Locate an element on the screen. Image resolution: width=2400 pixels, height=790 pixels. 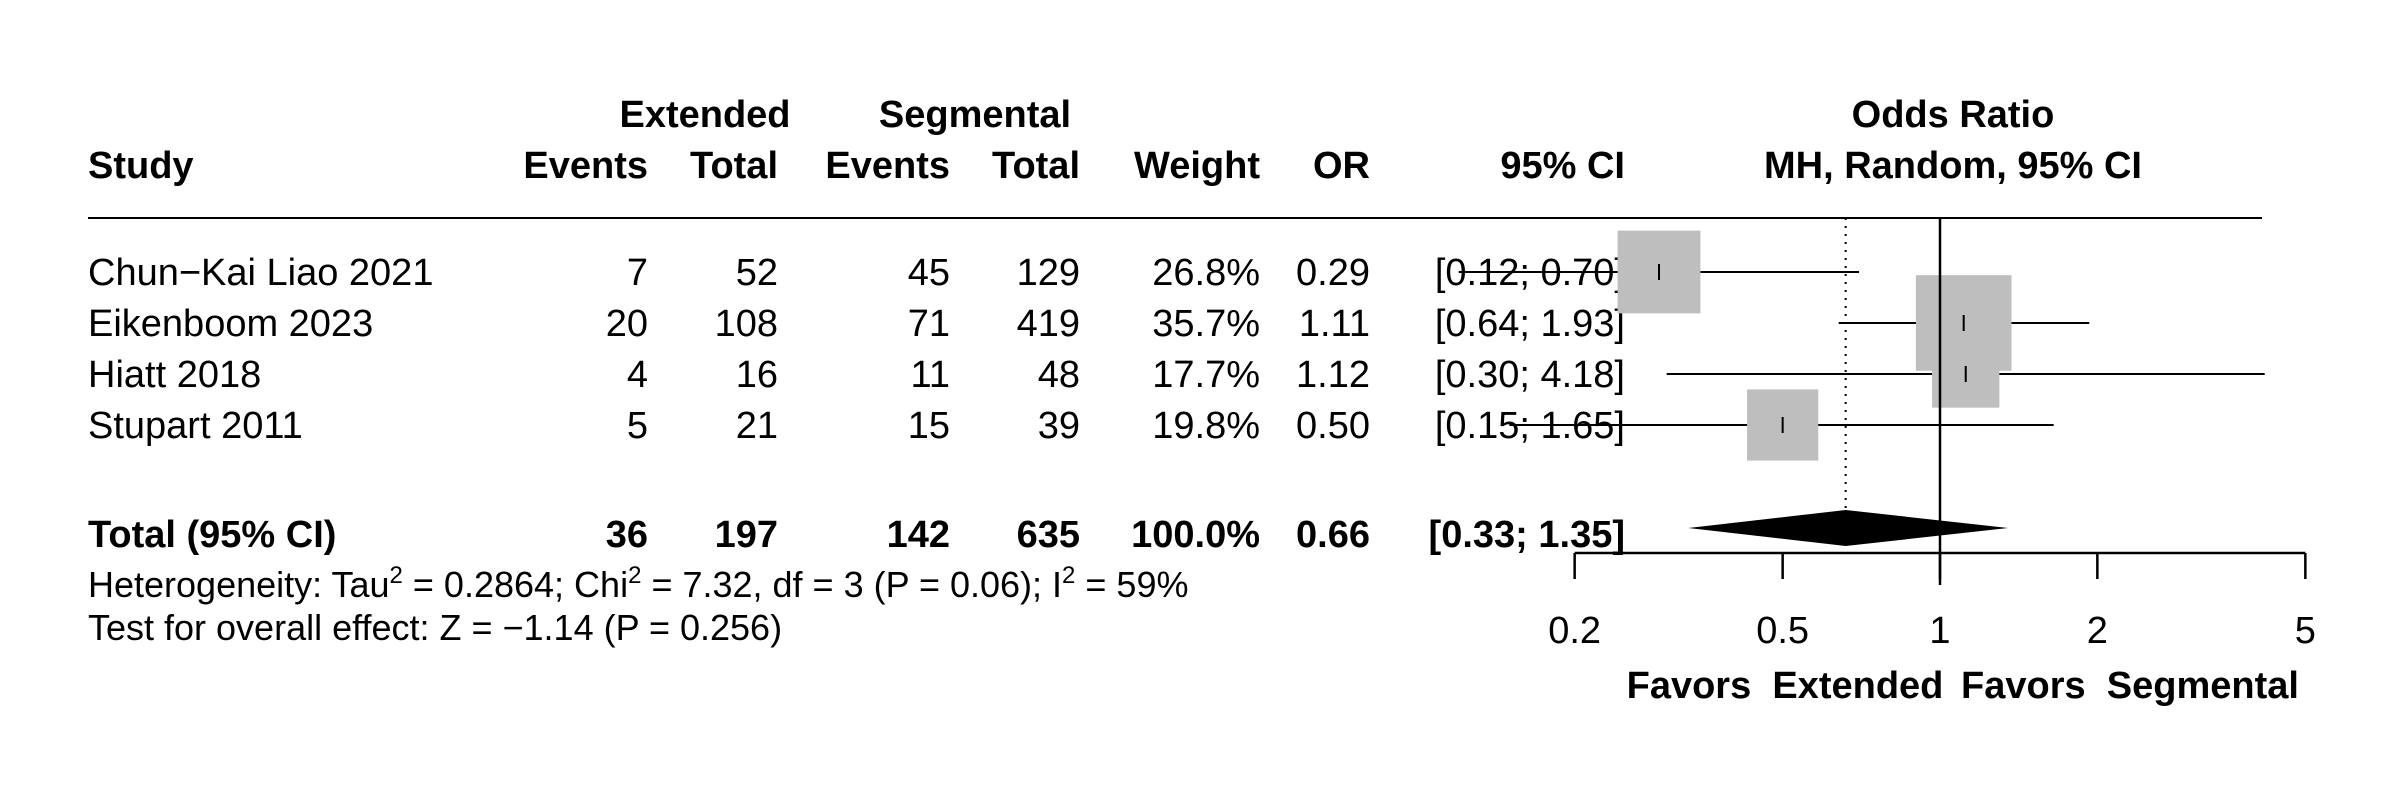
group2-header: Segmental is located at coordinates (975, 115).